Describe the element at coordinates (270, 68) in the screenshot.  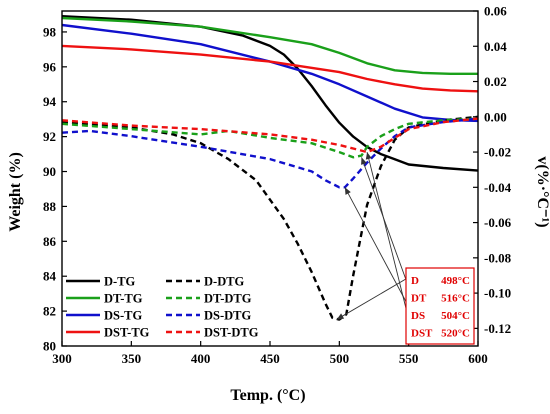
I see `series-line-dst-tg` at that location.